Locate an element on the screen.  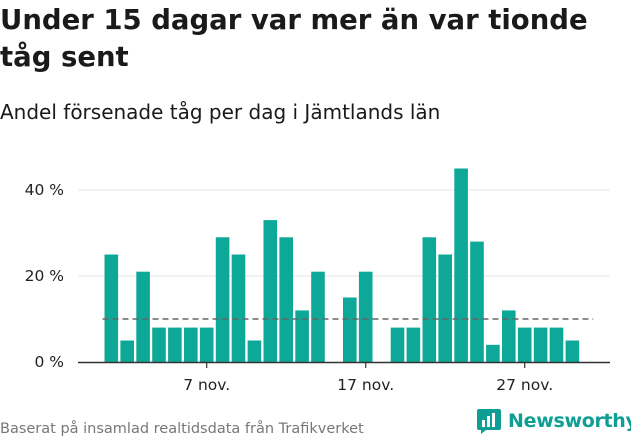
brand-logo: Newsworthy is located at coordinates (553, 421).